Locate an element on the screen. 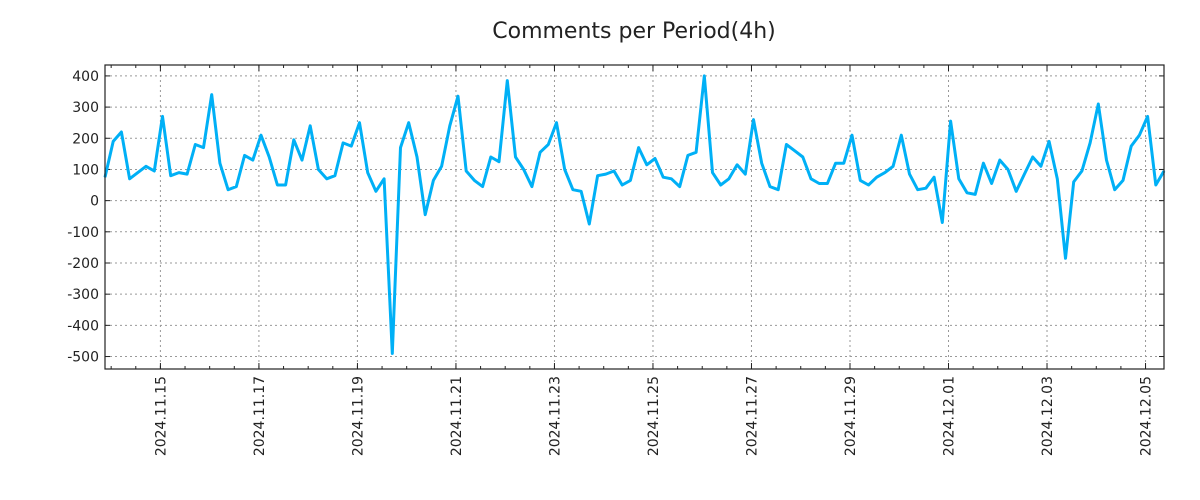 The image size is (1200, 500). y-tick-label: -300 is located at coordinates (83, 295).